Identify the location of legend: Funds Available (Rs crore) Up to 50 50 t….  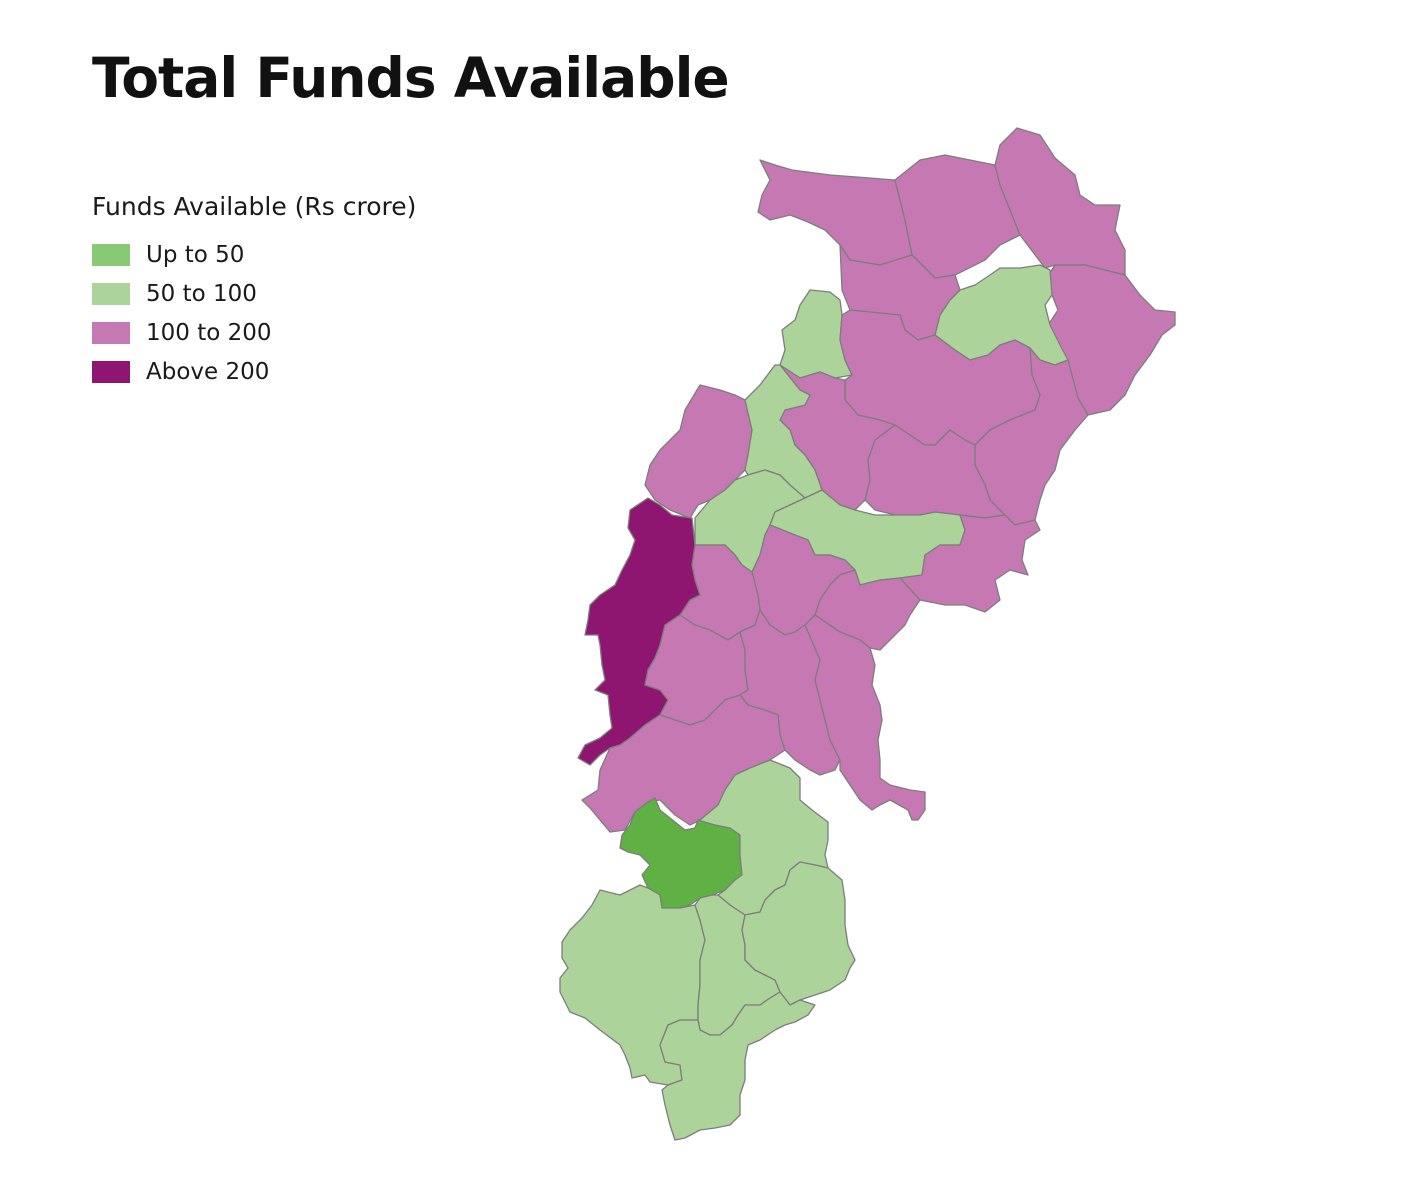
(254, 291).